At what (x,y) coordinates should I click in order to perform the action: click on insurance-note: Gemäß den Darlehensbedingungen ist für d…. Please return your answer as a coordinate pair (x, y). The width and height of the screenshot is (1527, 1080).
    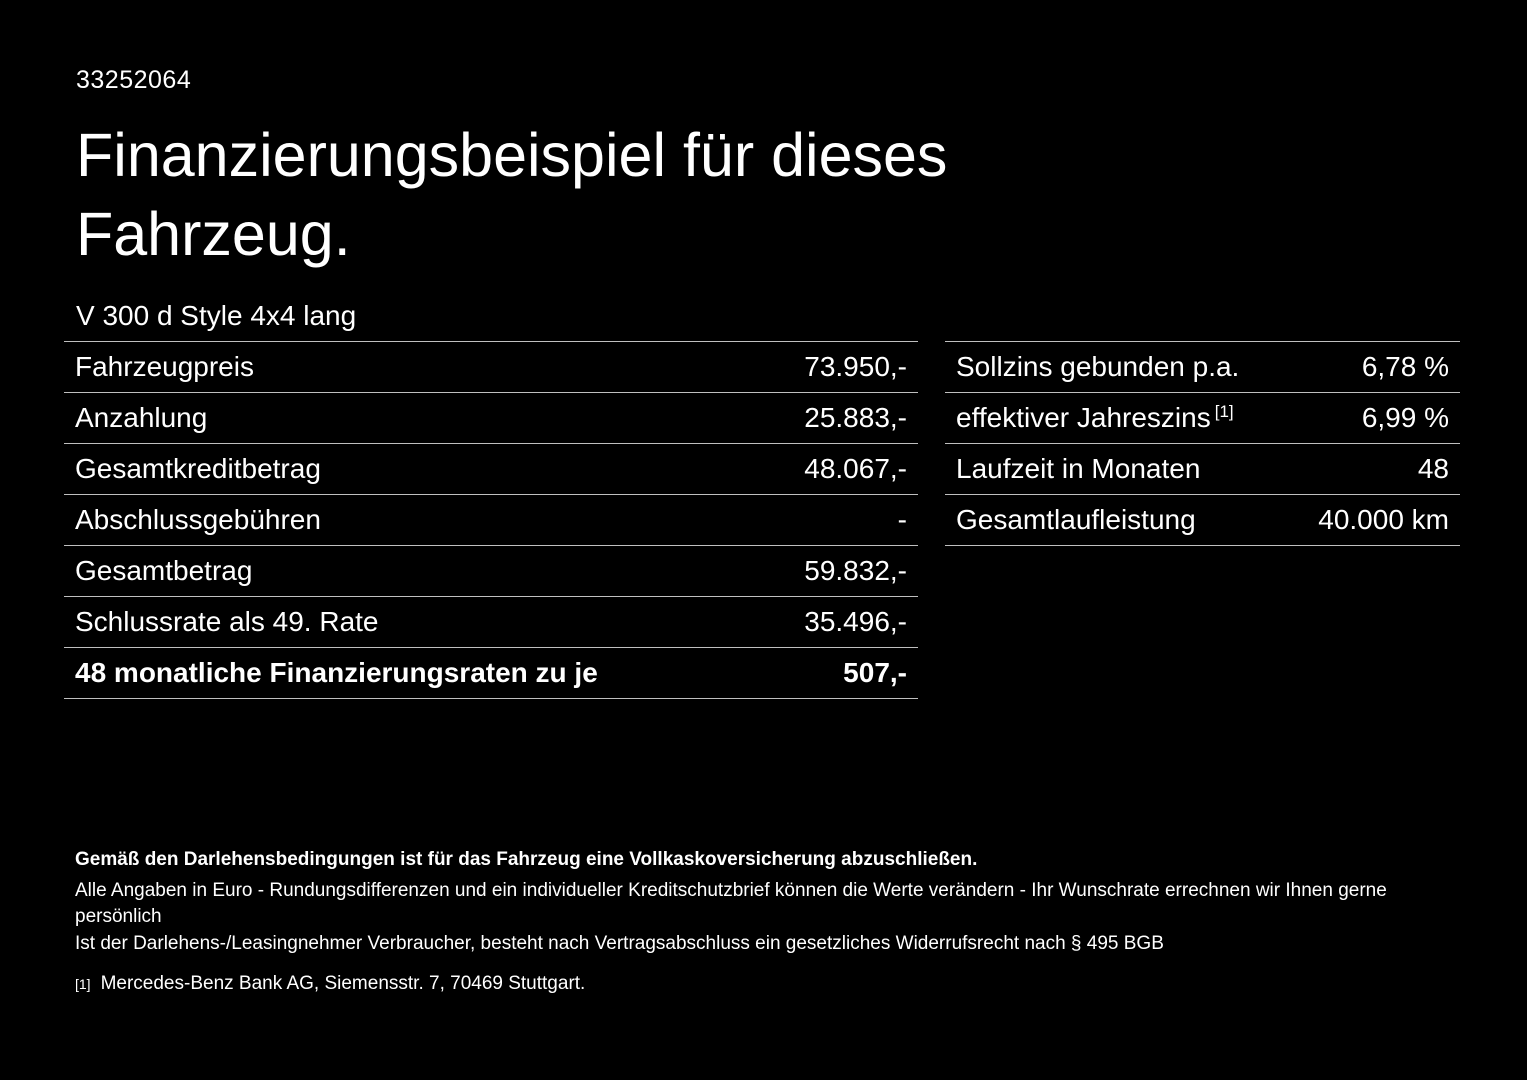
    Looking at the image, I should click on (526, 859).